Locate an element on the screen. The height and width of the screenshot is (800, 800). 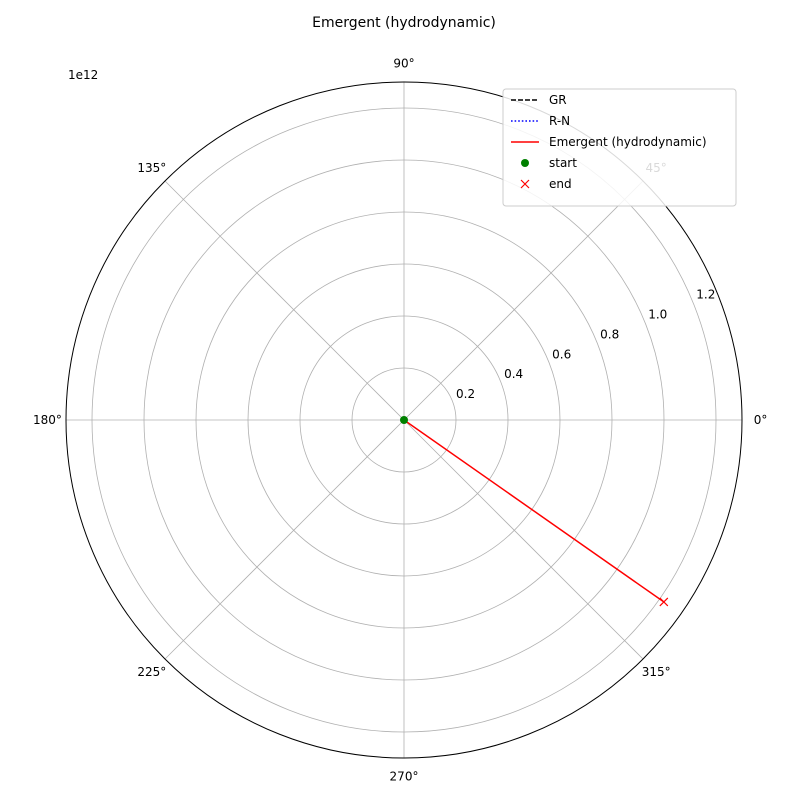
legend: GR R-N Emergent (hydrodynamic) start end is located at coordinates (619, 147).